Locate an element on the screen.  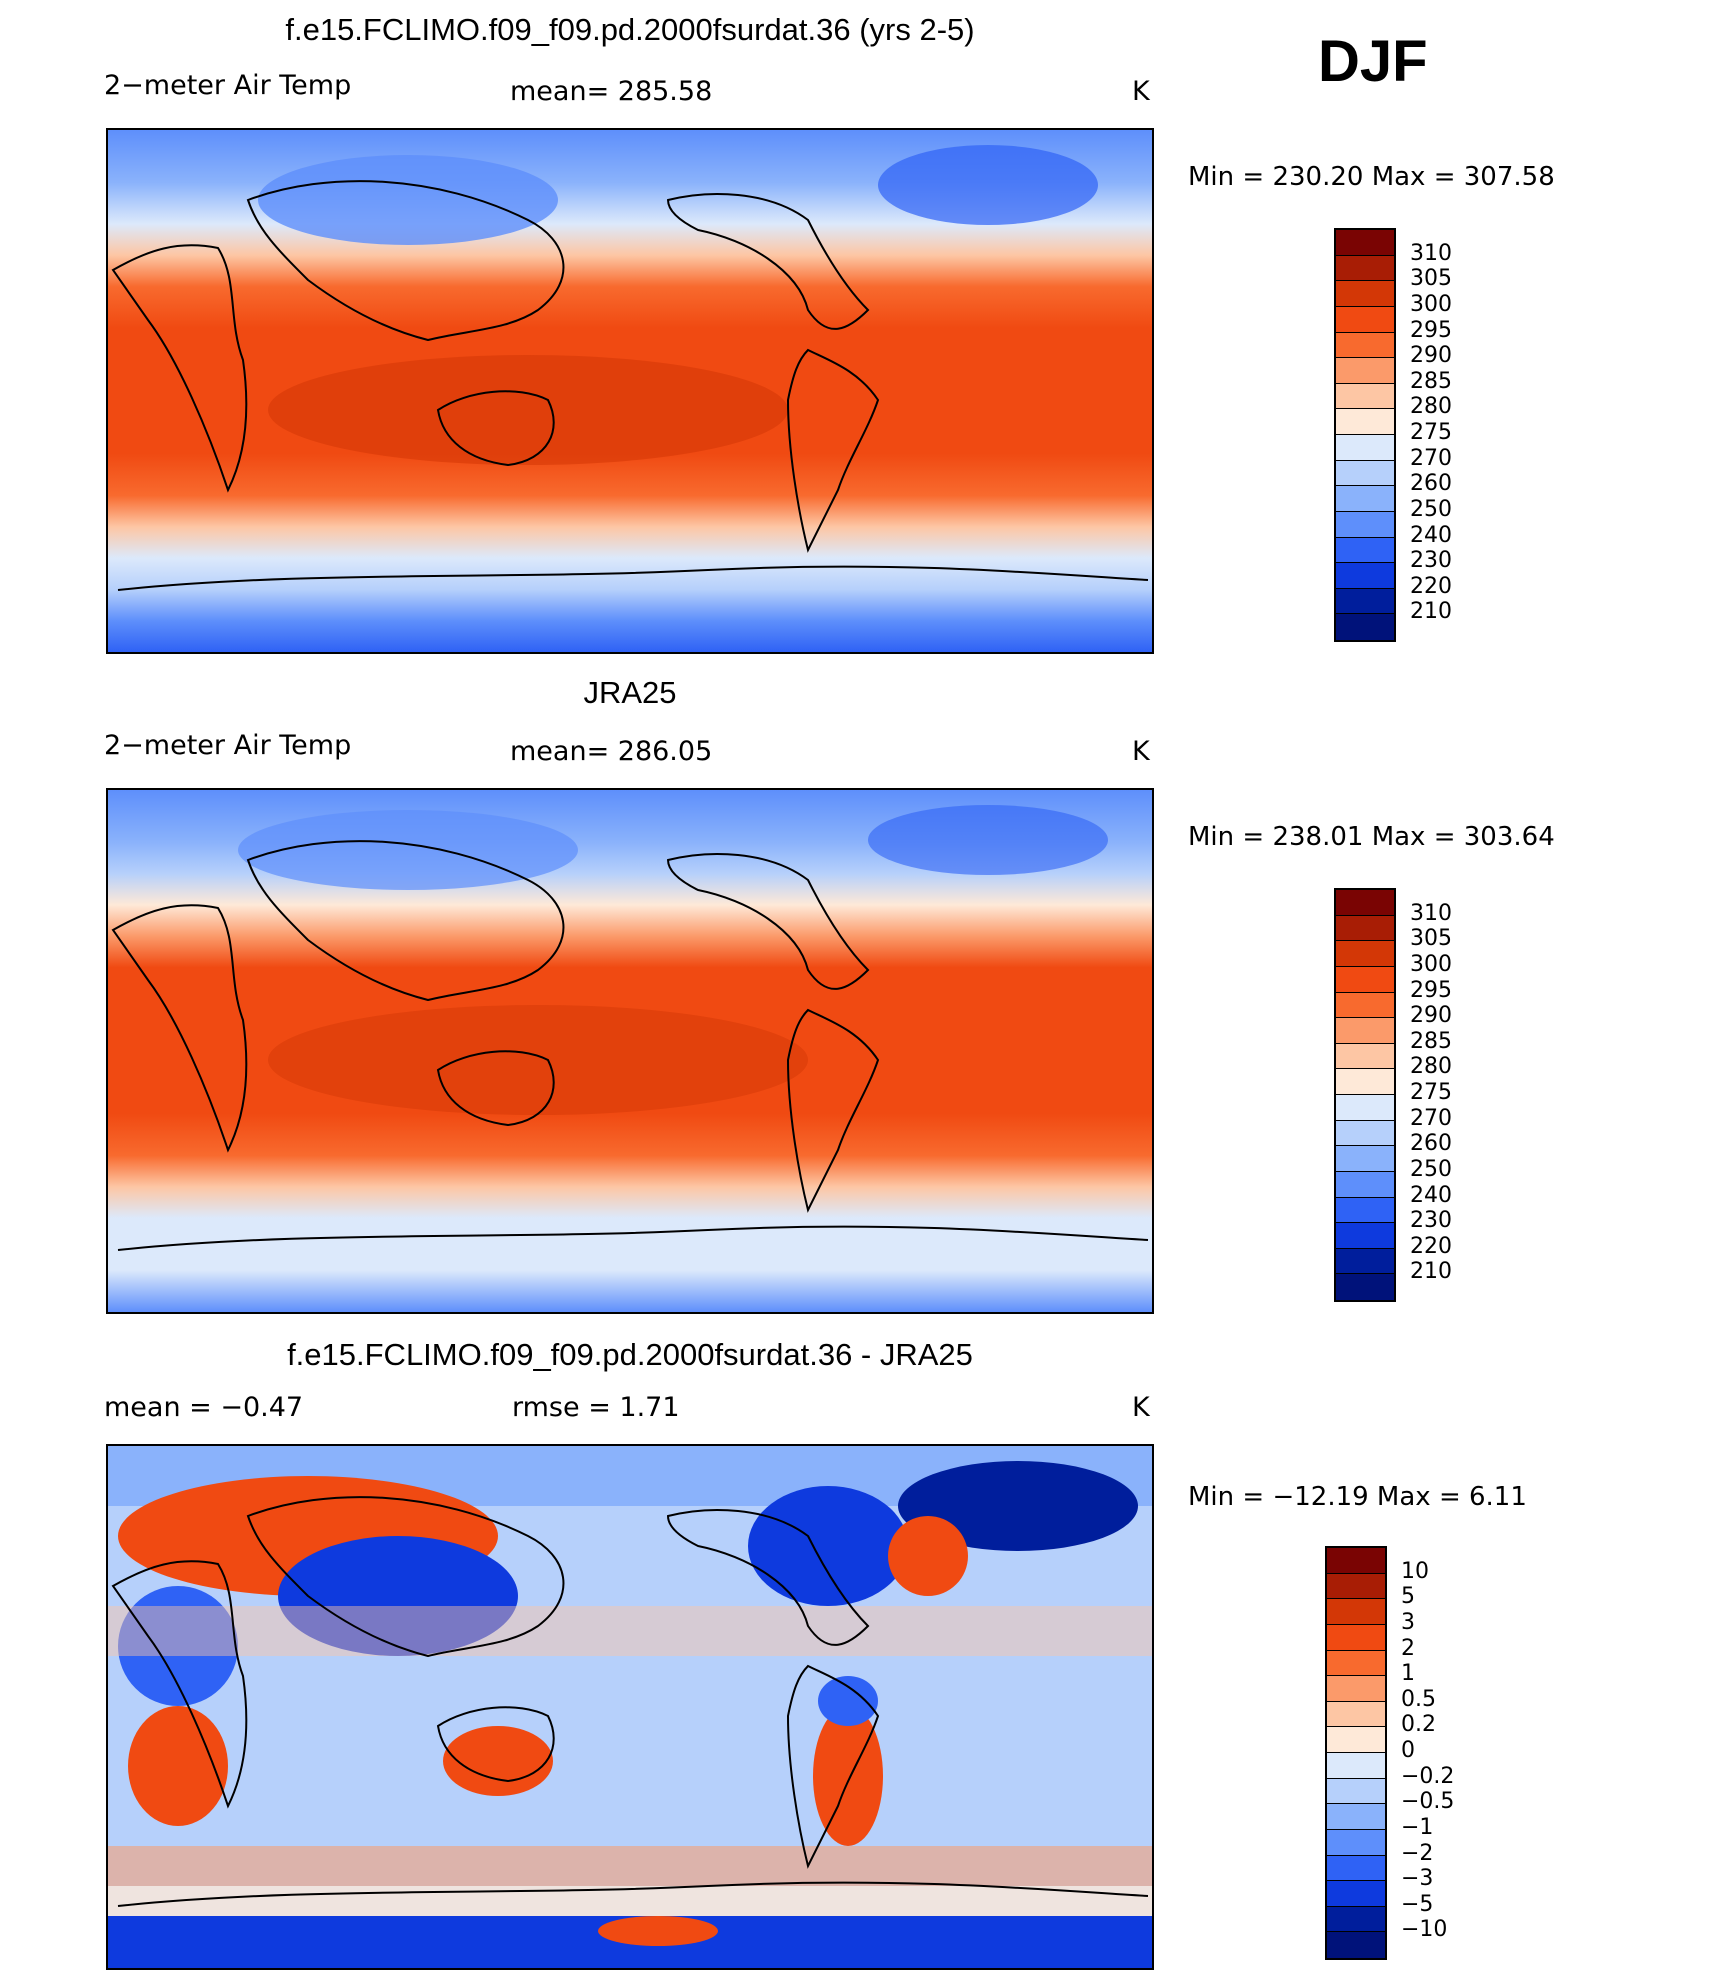
panel-1-colorbar-tick-label: 285 is located at coordinates (1431, 381).